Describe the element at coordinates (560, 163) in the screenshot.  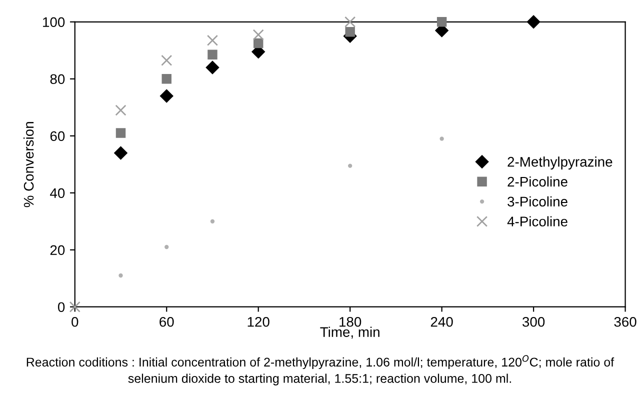
I see `legend-label: 2-Methylpyrazine` at that location.